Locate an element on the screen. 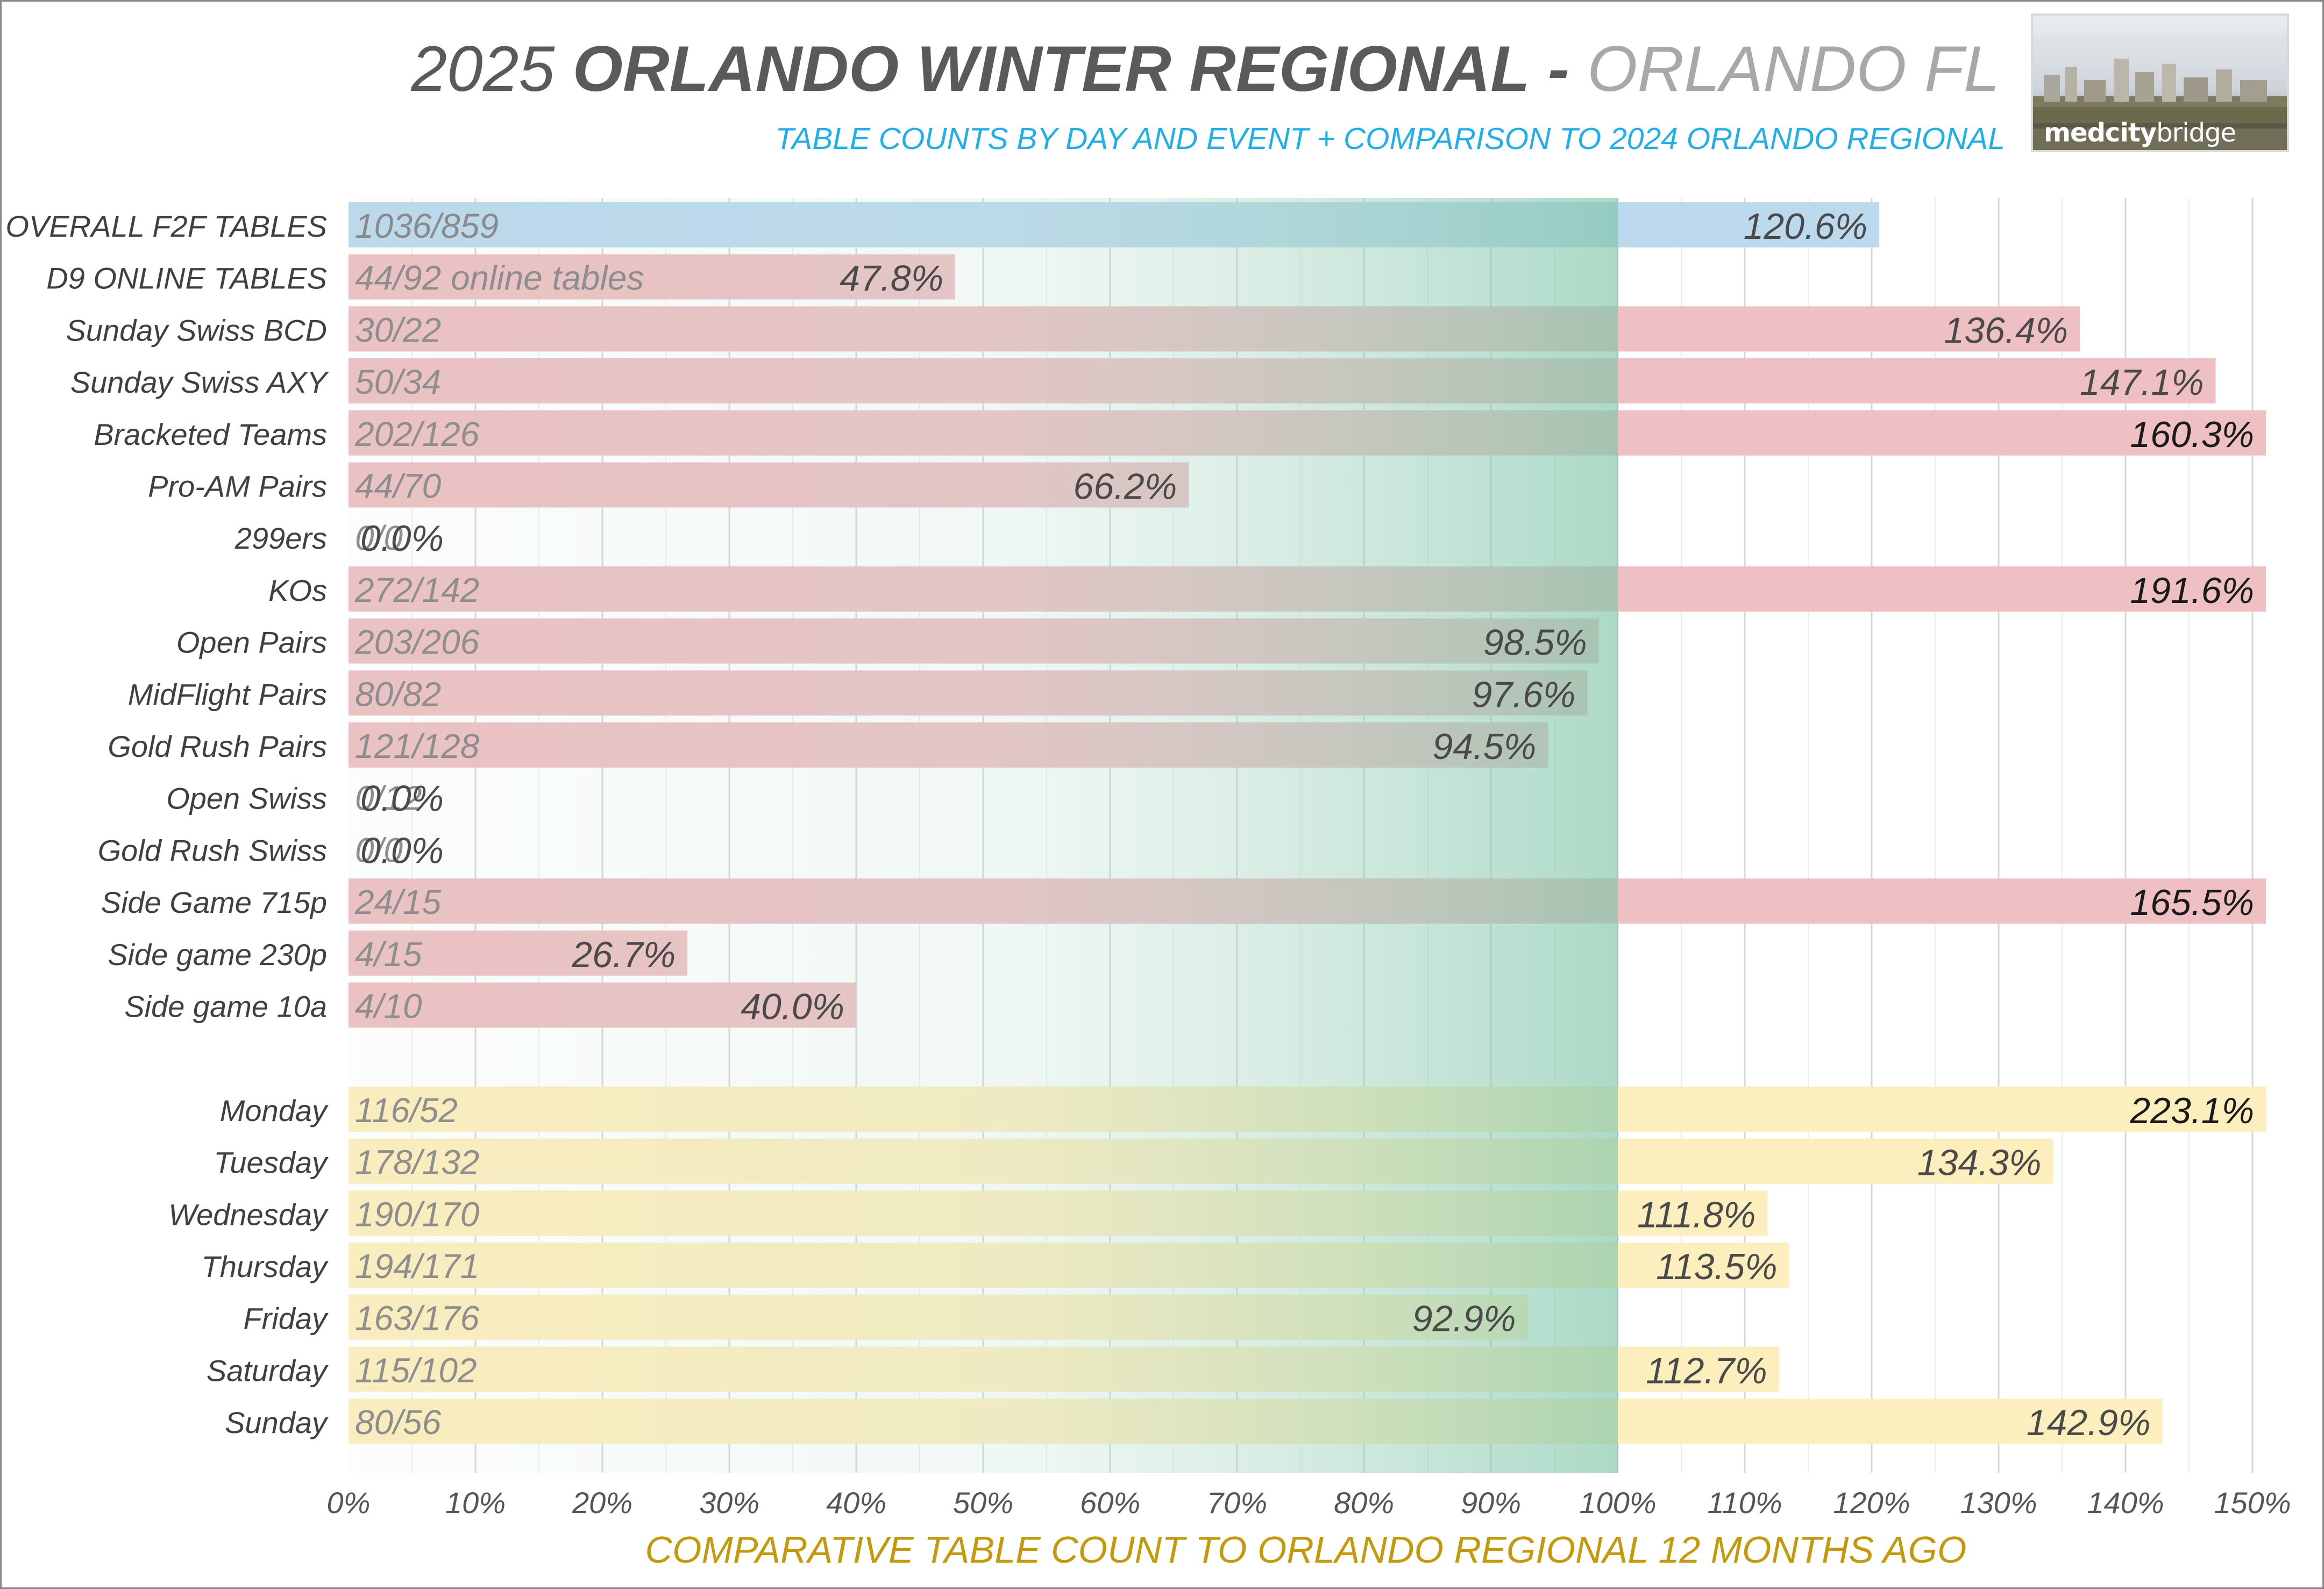 The width and height of the screenshot is (2324, 1589). counts-label: 50/34 is located at coordinates (398, 382).